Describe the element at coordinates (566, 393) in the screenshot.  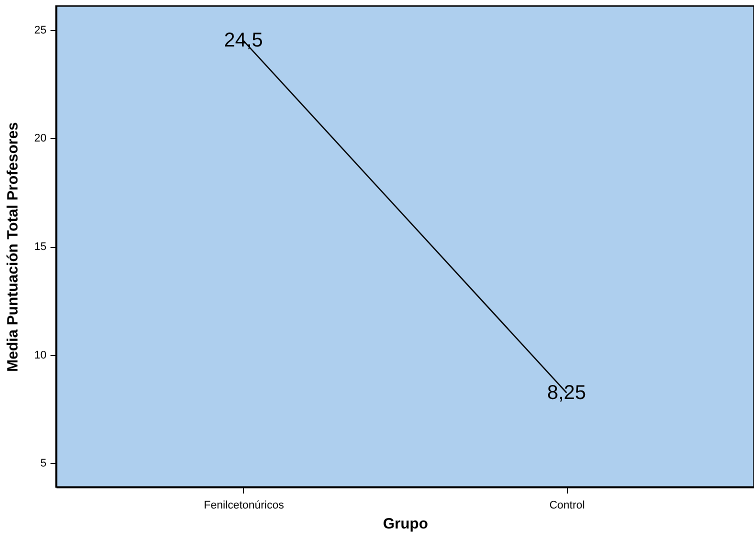
I see `data-label: 8,25` at that location.